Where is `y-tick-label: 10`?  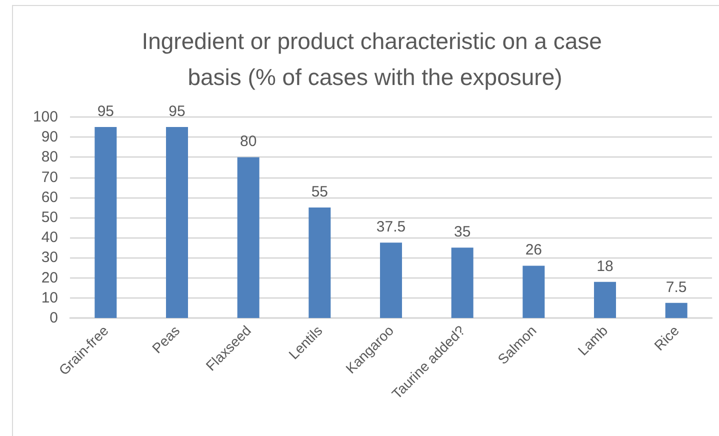 y-tick-label: 10 is located at coordinates (49, 297).